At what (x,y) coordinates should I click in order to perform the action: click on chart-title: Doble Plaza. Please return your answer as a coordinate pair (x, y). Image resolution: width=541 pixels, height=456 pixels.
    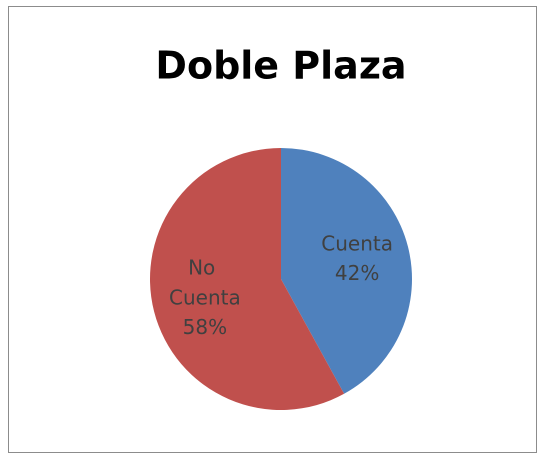
    Looking at the image, I should click on (280, 66).